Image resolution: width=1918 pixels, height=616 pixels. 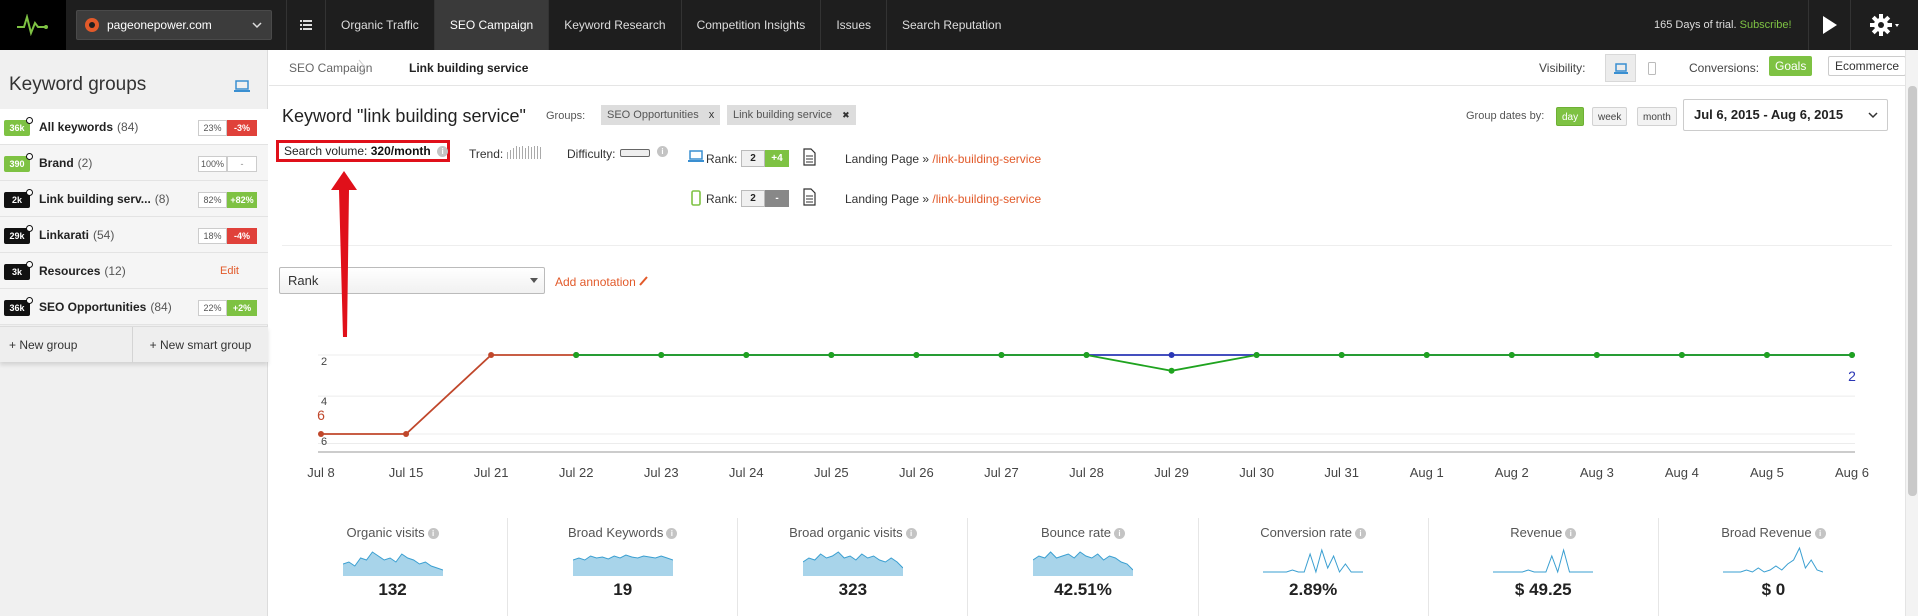 What do you see at coordinates (1214, 363) in the screenshot?
I see `series-line` at bounding box center [1214, 363].